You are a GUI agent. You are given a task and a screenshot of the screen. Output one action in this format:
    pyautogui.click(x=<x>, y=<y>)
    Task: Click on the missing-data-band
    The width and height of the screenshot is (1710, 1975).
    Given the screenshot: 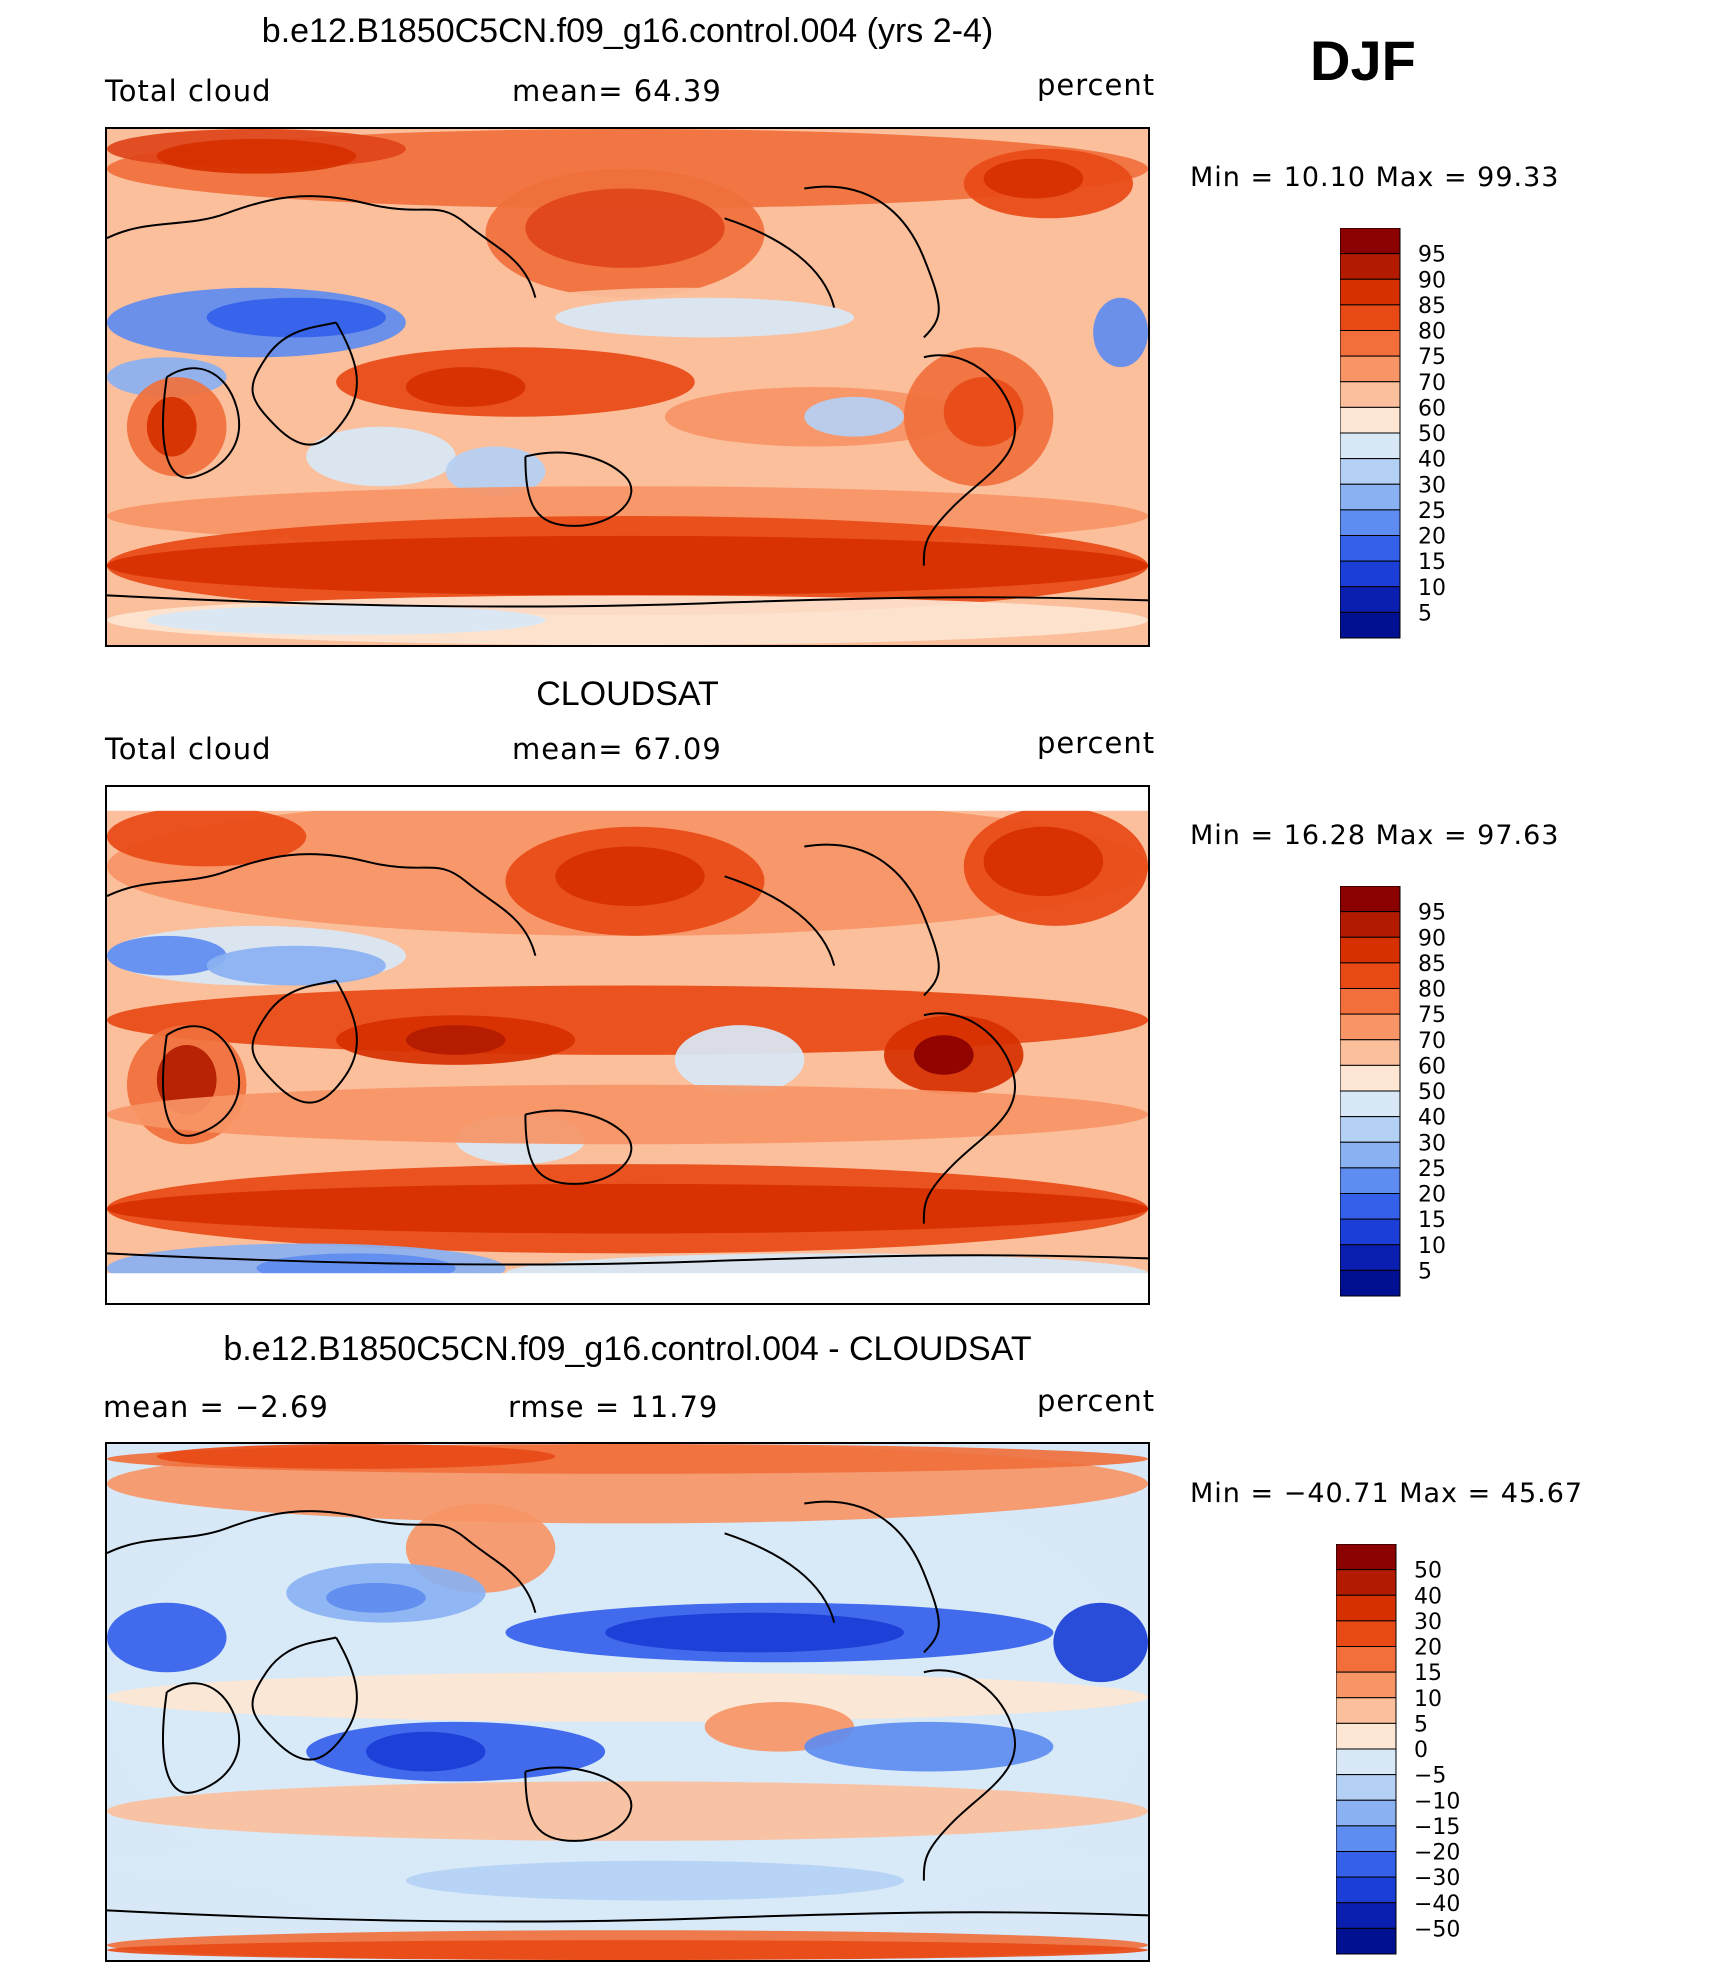 What is the action you would take?
    pyautogui.click(x=627, y=799)
    